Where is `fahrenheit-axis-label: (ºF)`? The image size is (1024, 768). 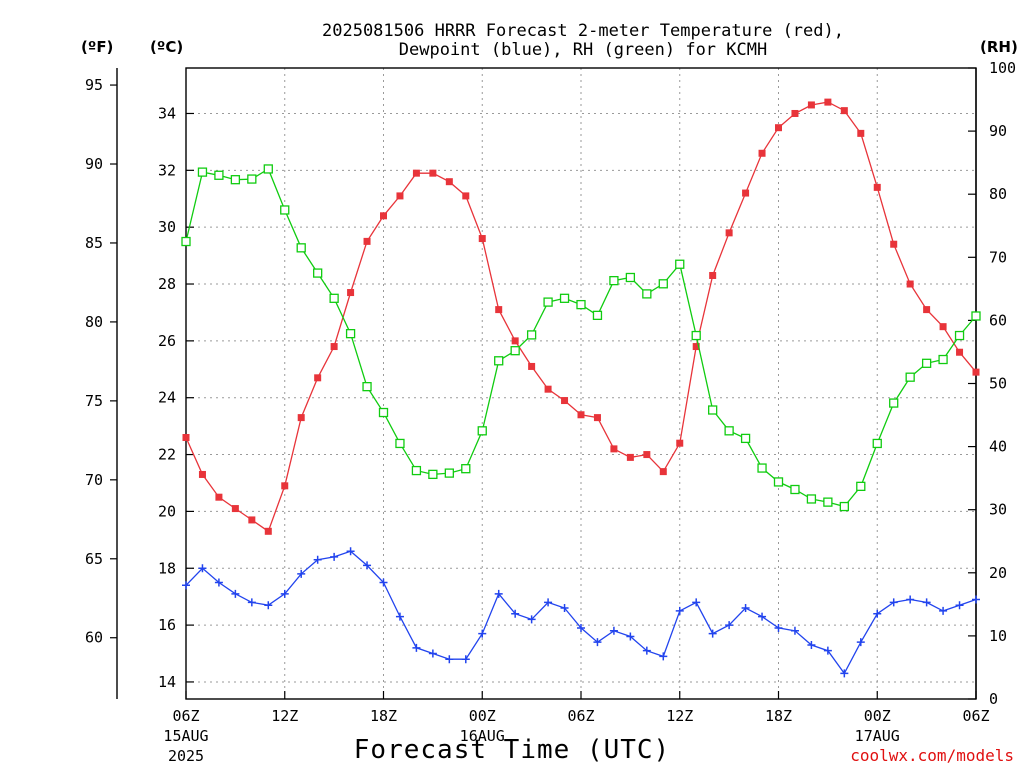 fahrenheit-axis-label: (ºF) is located at coordinates (97, 47).